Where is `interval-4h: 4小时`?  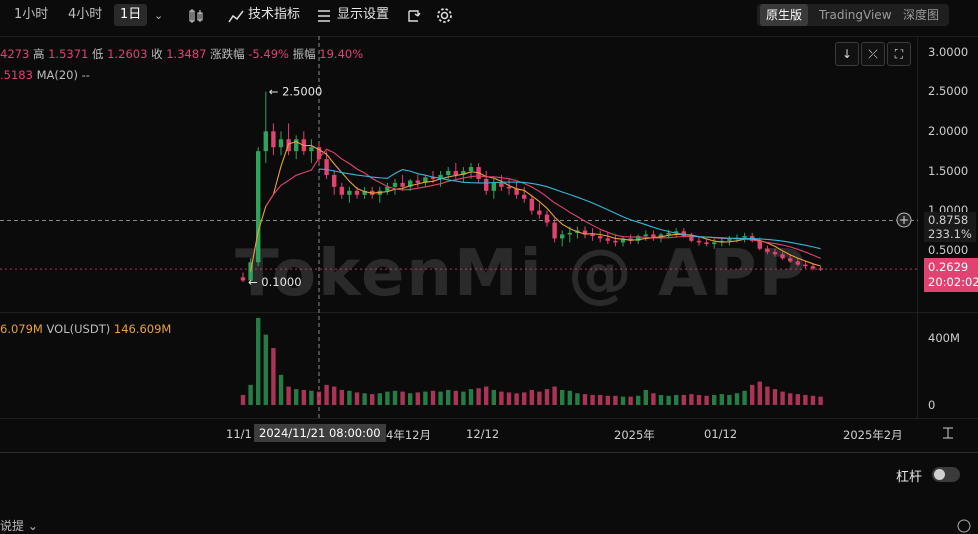 interval-4h: 4小时 is located at coordinates (85, 14).